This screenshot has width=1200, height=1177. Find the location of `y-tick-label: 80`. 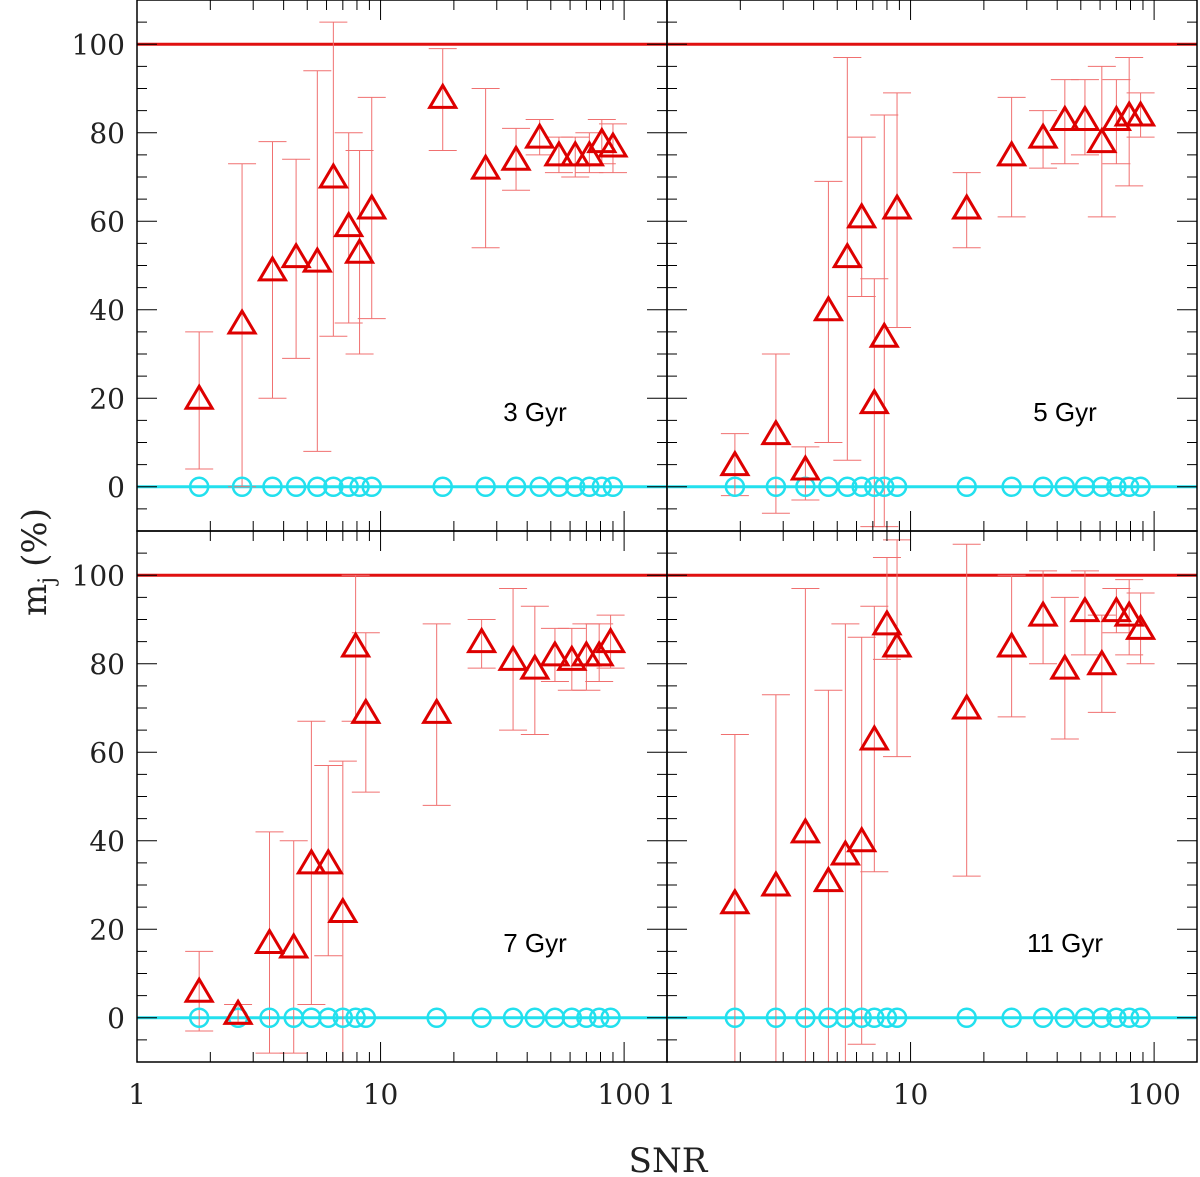

y-tick-label: 80 is located at coordinates (107, 664).